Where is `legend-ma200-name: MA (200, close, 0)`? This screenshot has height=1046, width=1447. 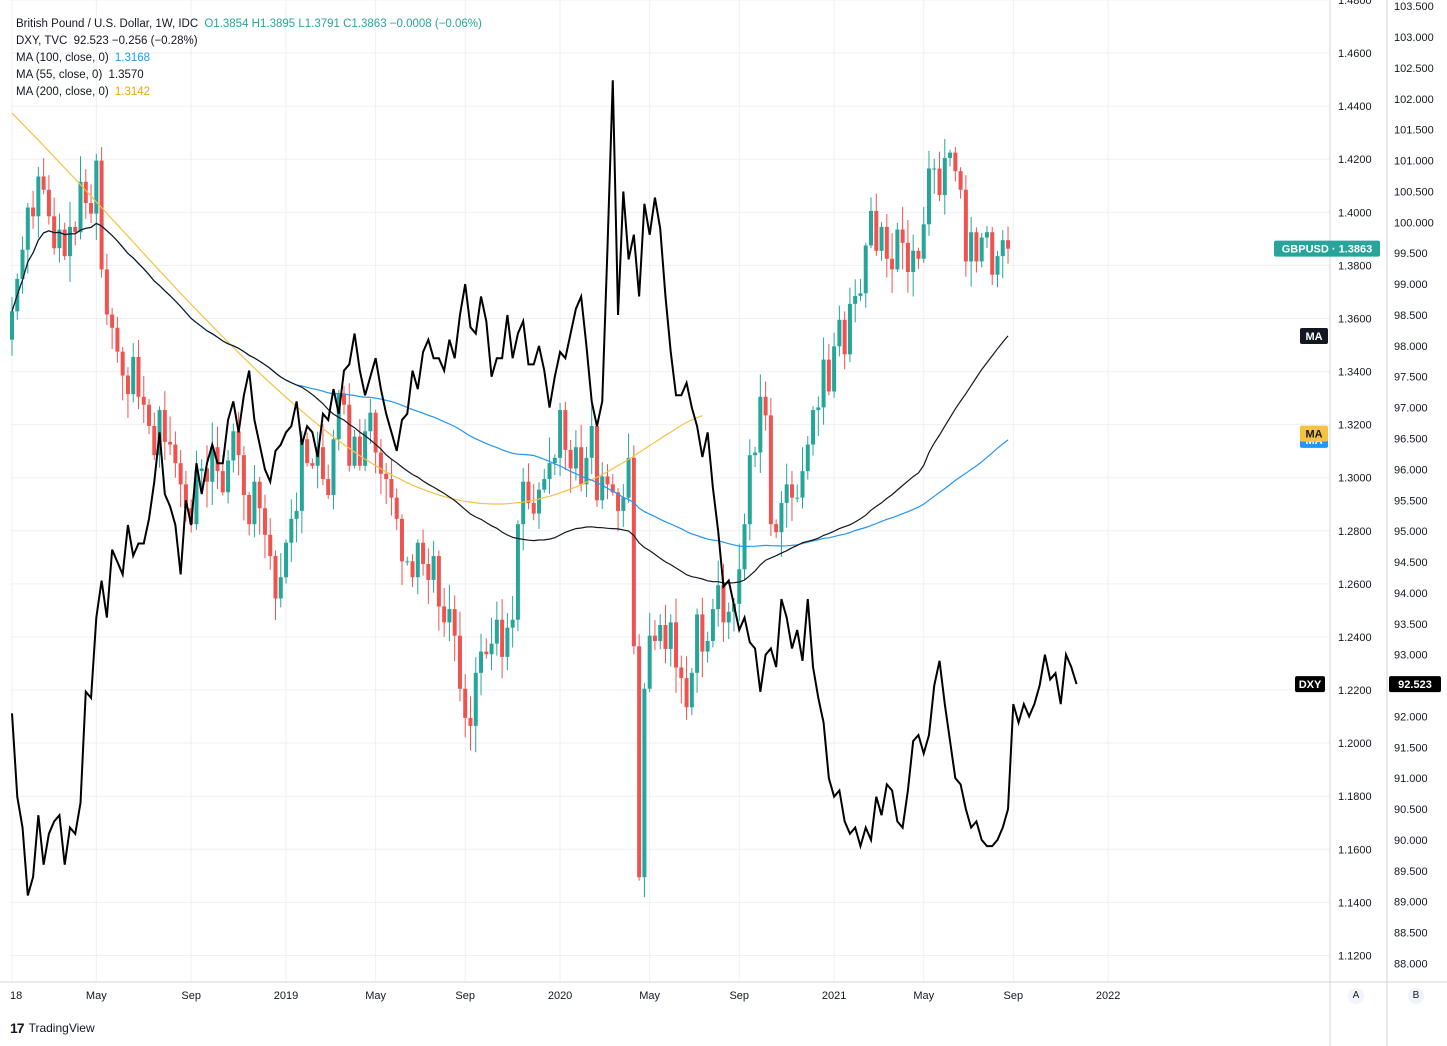 legend-ma200-name: MA (200, close, 0) is located at coordinates (62, 92).